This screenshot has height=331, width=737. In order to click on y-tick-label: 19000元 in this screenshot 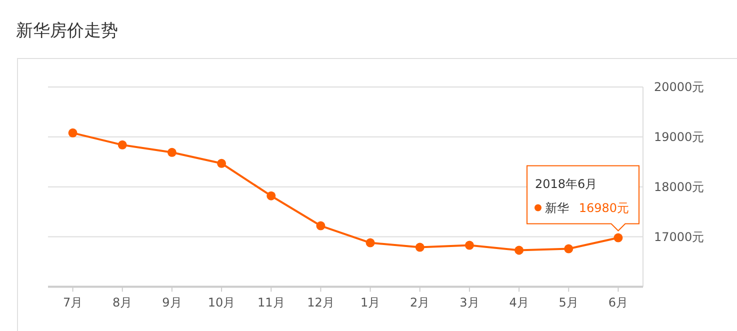, I will do `click(679, 137)`.